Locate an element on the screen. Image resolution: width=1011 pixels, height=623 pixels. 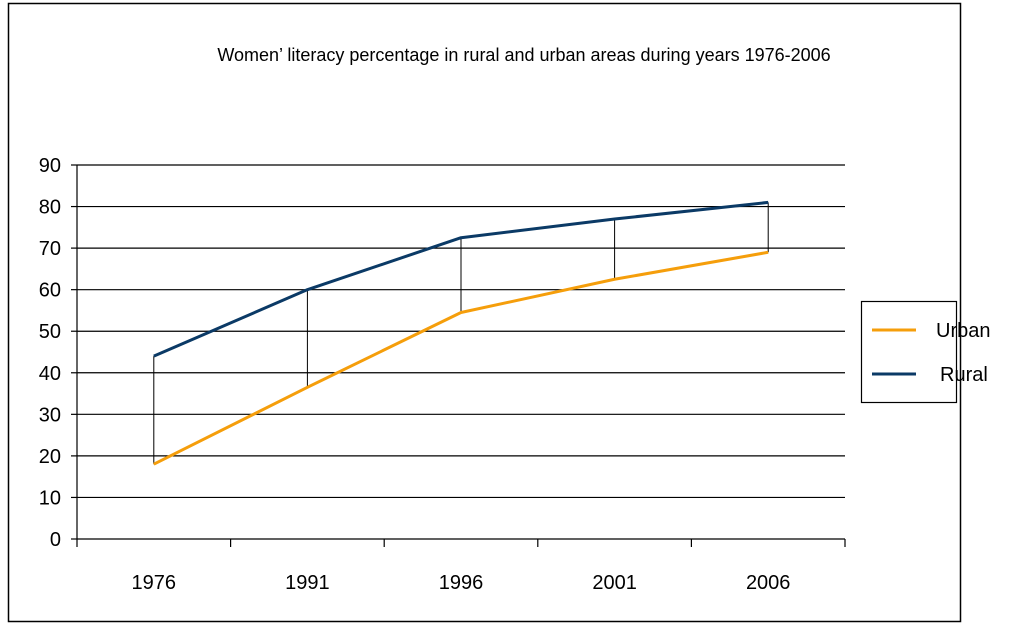
y-tick-label: 50 is located at coordinates (50, 332).